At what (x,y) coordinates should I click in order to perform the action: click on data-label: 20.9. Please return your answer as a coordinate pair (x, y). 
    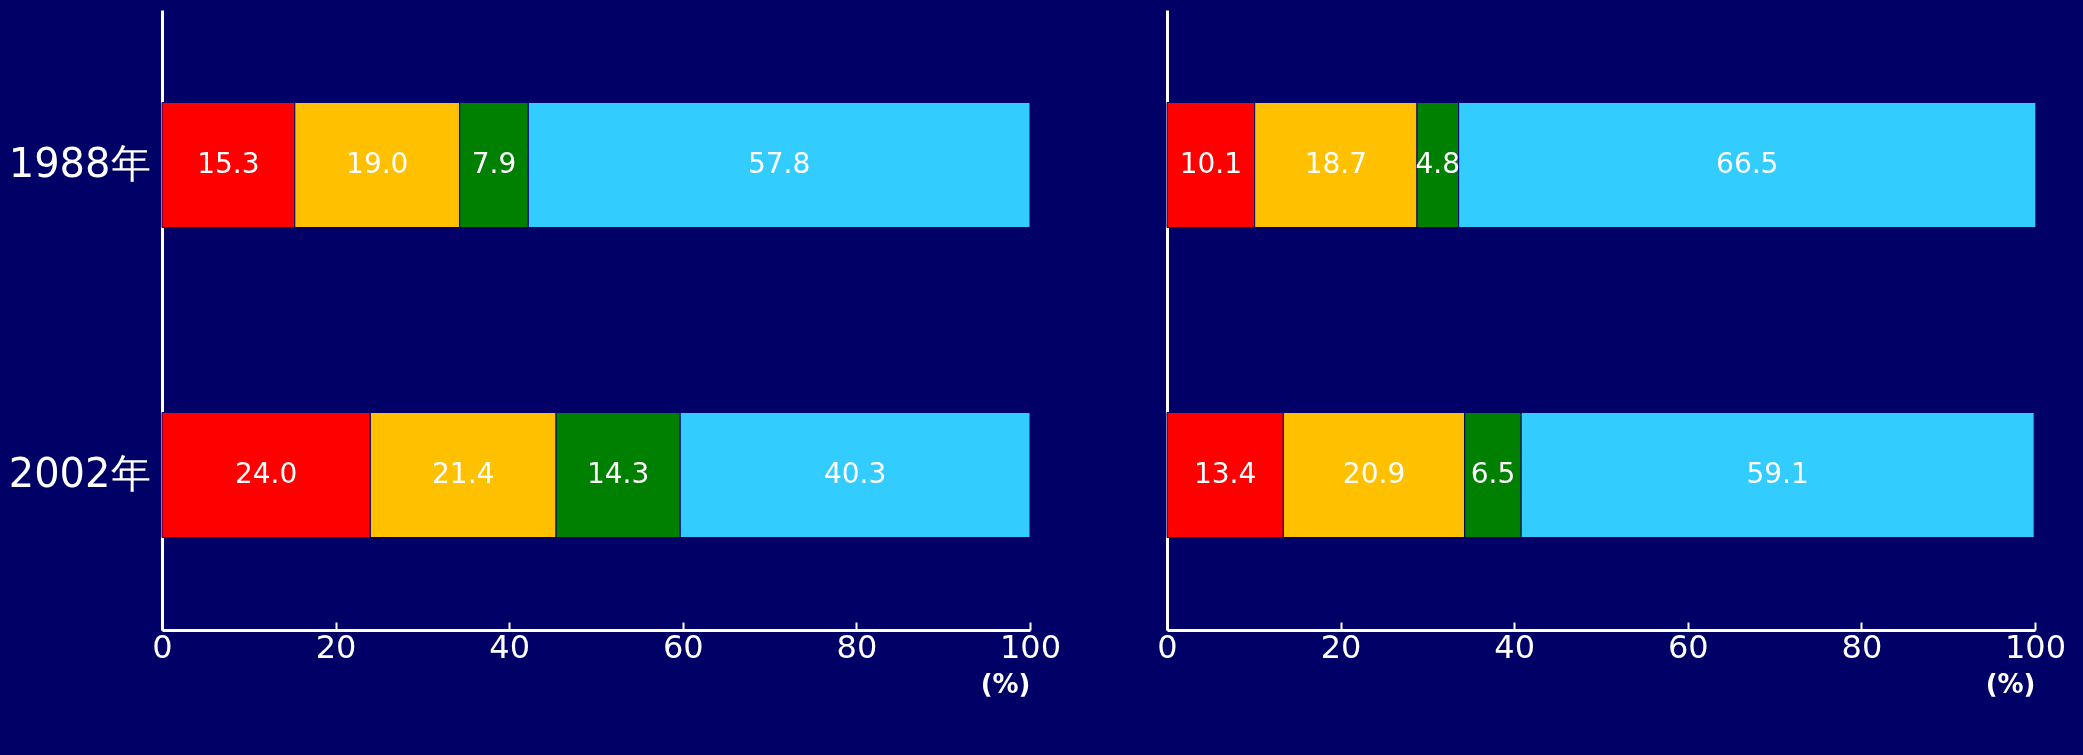
    Looking at the image, I should click on (1374, 473).